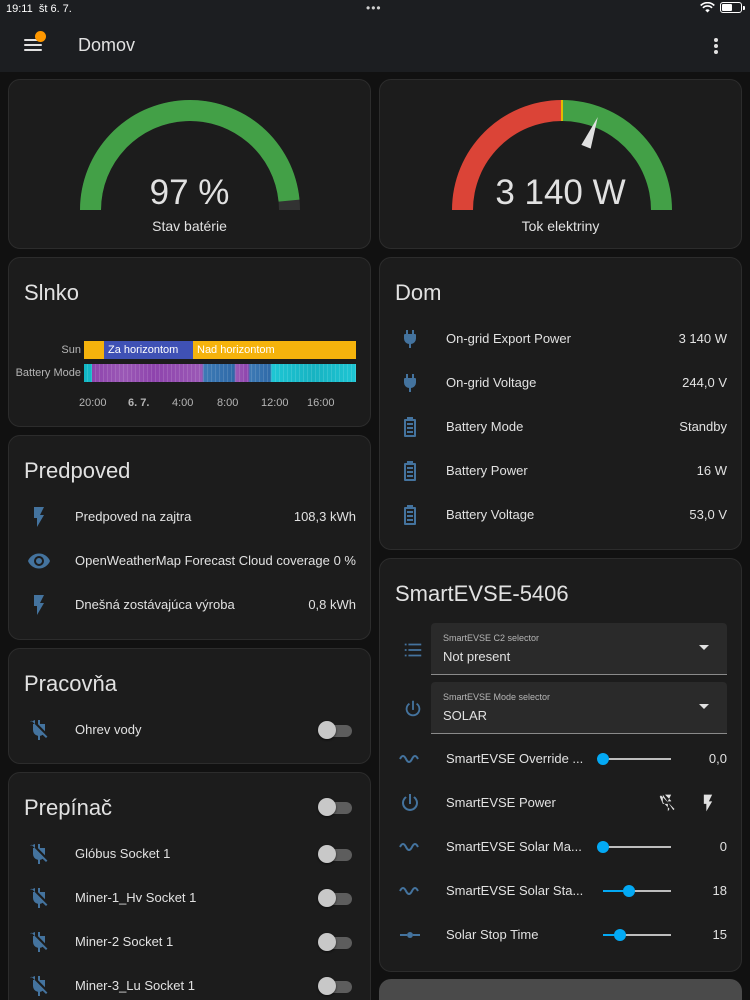  Describe the element at coordinates (637, 891) in the screenshot. I see `solar-start-slider` at that location.